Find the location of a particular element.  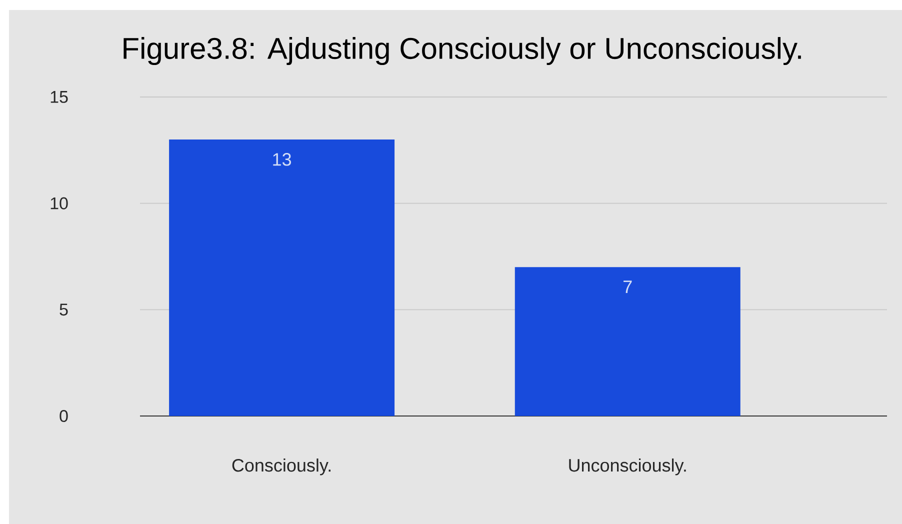

y-tick-label: 0 is located at coordinates (64, 416).